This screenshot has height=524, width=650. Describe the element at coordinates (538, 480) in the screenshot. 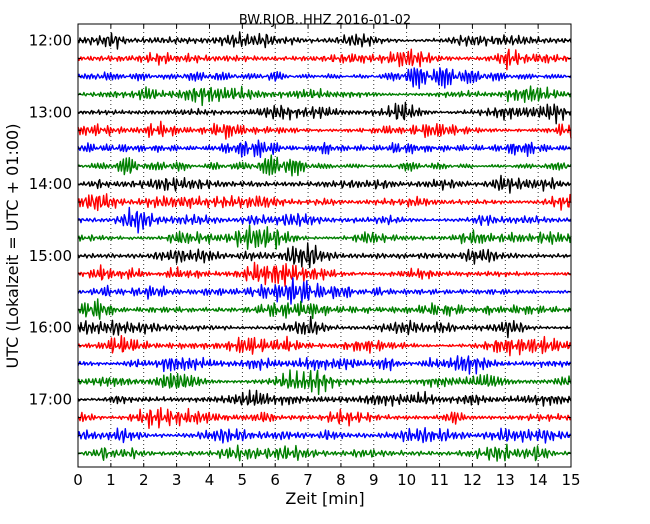

I see `x-tick-label: 14` at that location.